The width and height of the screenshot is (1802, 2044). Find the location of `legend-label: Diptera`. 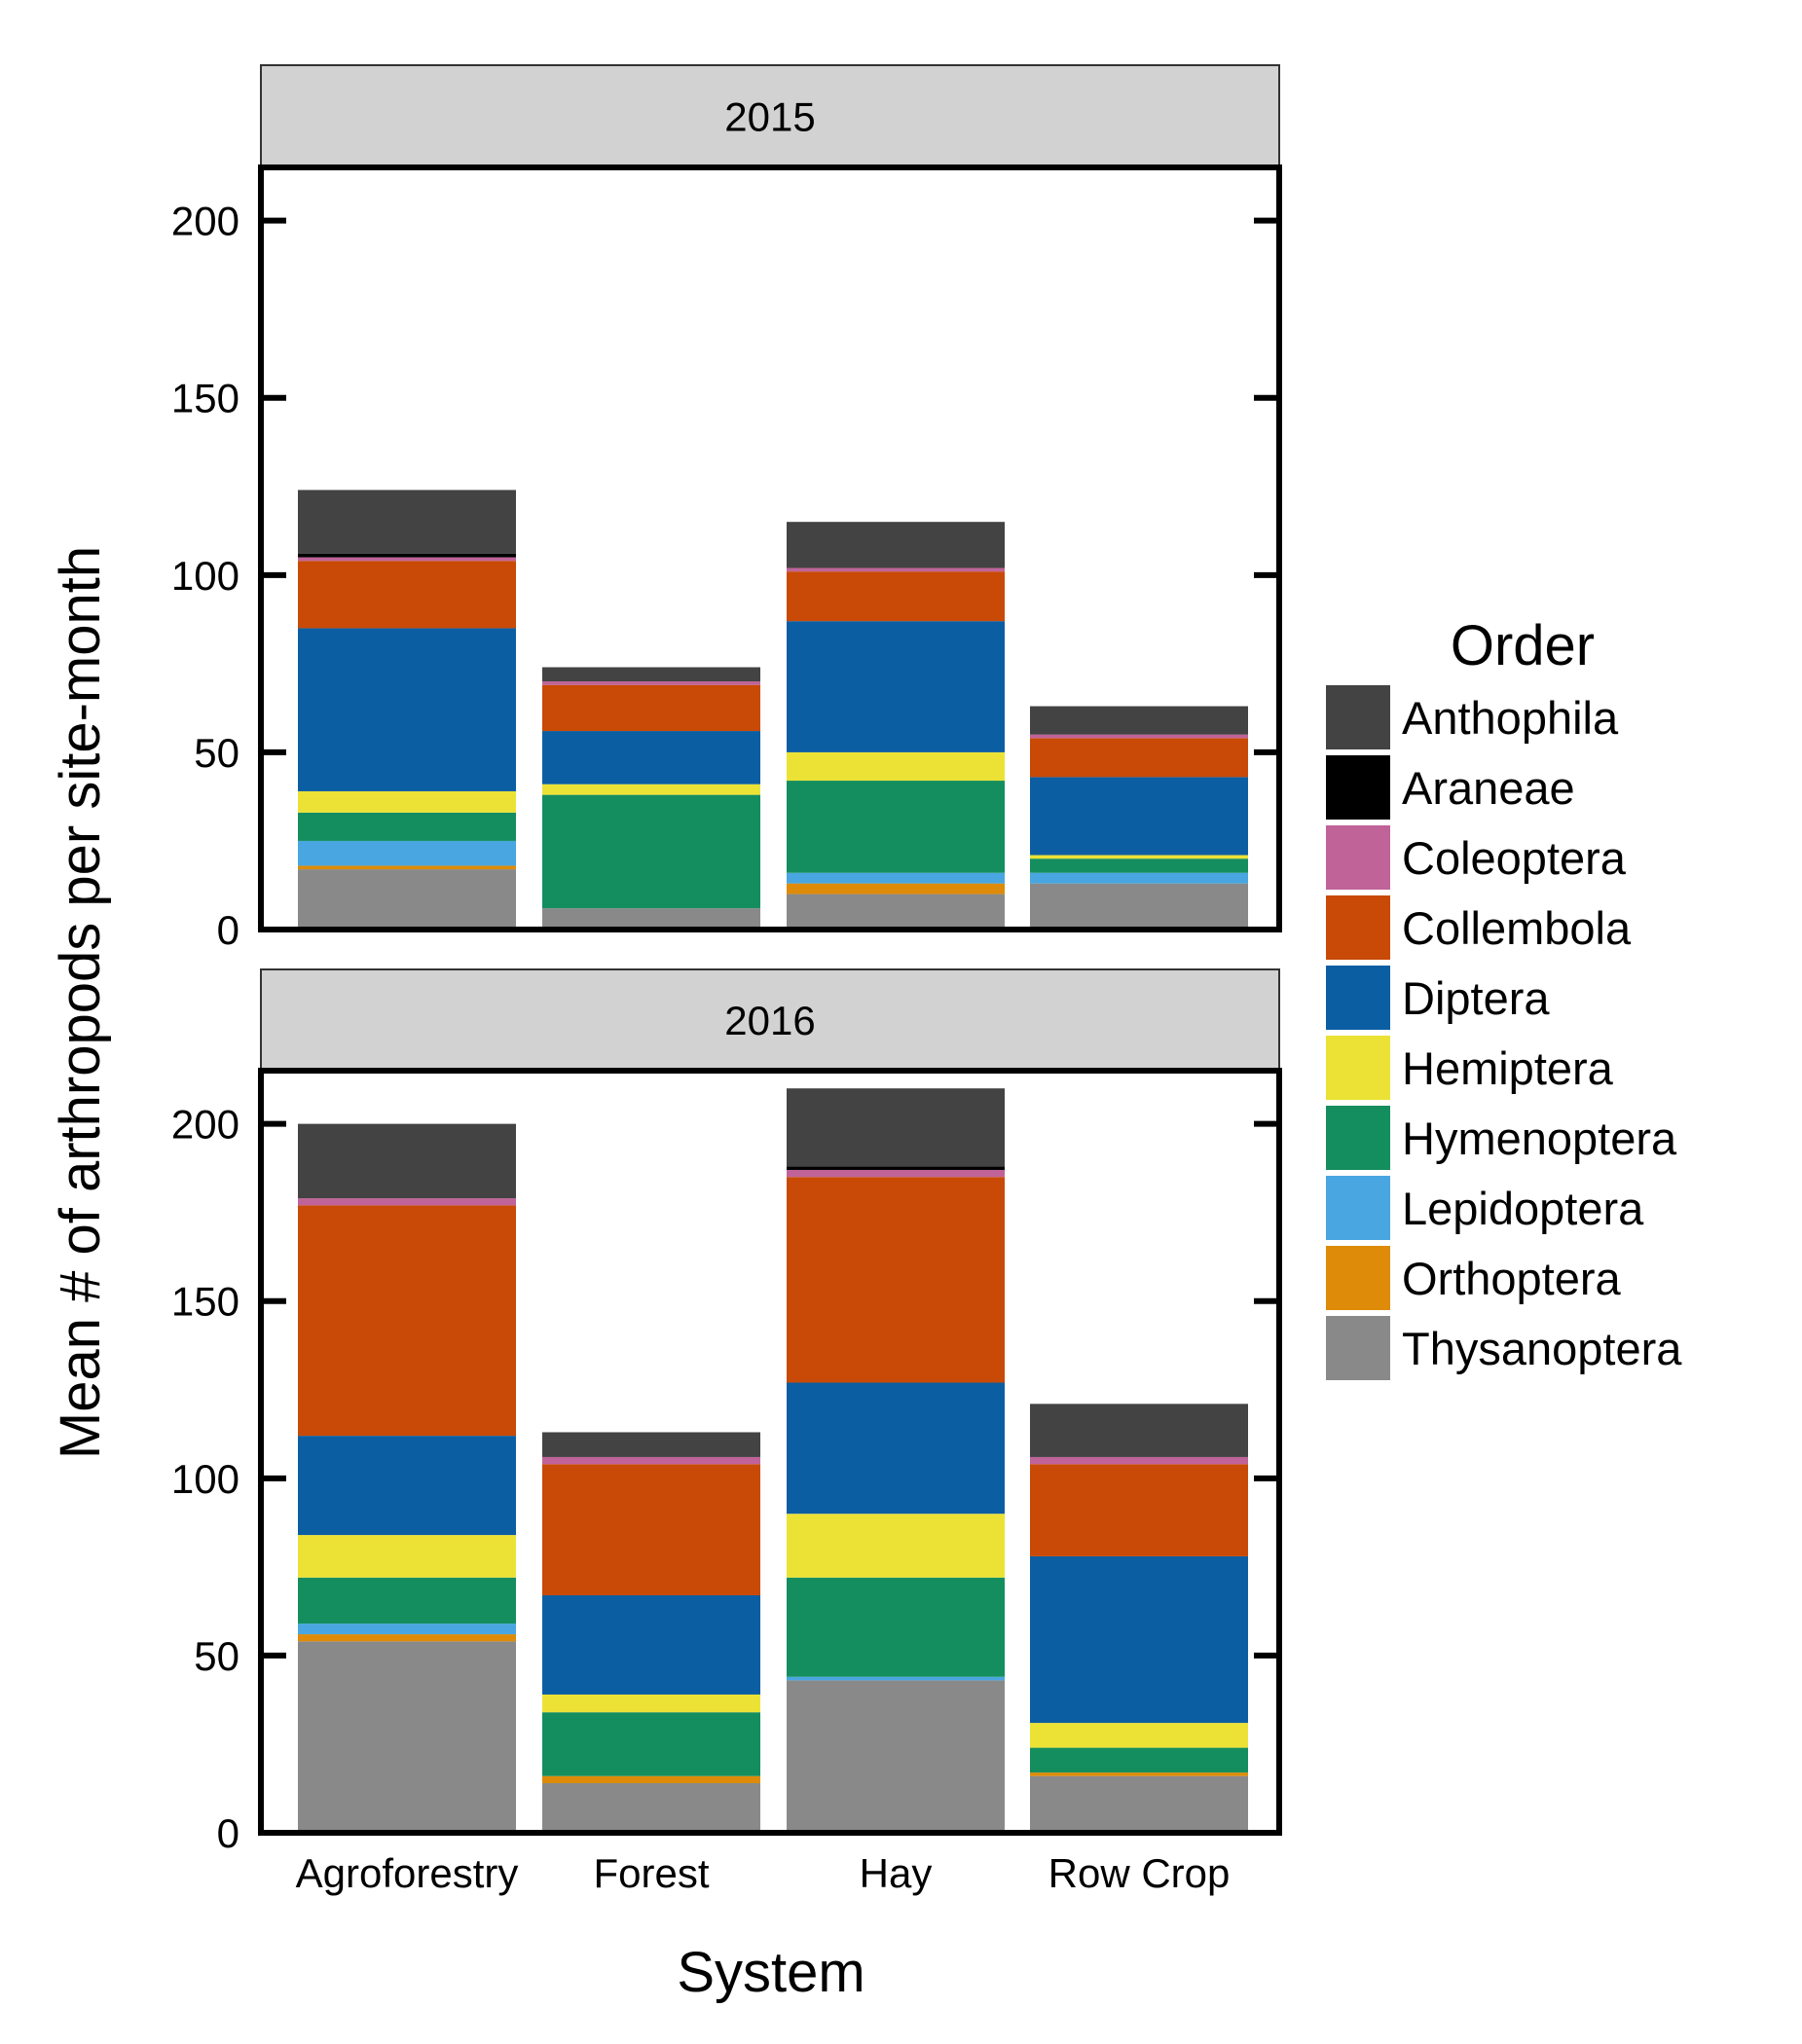

legend-label: Diptera is located at coordinates (1476, 998).